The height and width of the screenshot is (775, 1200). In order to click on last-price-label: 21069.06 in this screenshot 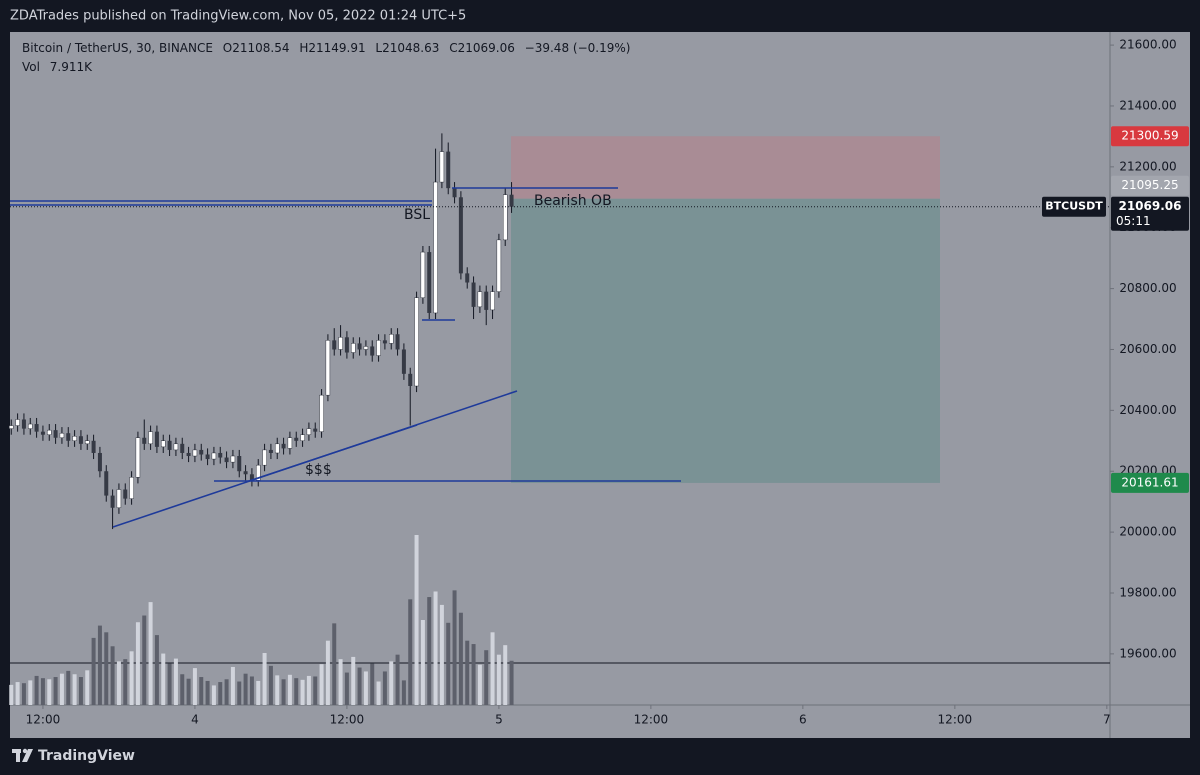, I will do `click(1149, 206)`.